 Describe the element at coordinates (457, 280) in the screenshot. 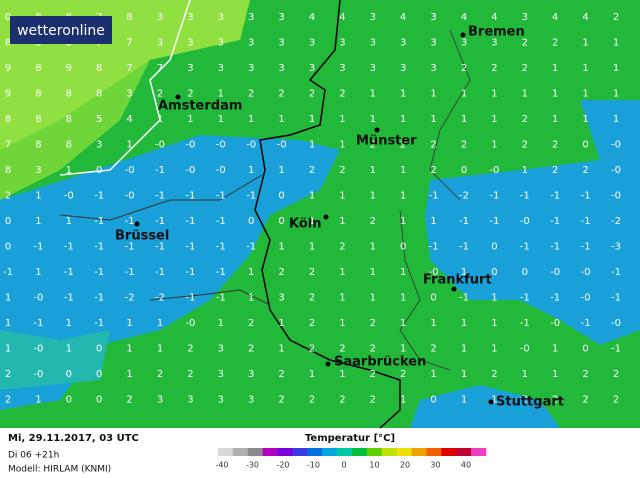

I see `city-label: Frankfurt` at that location.